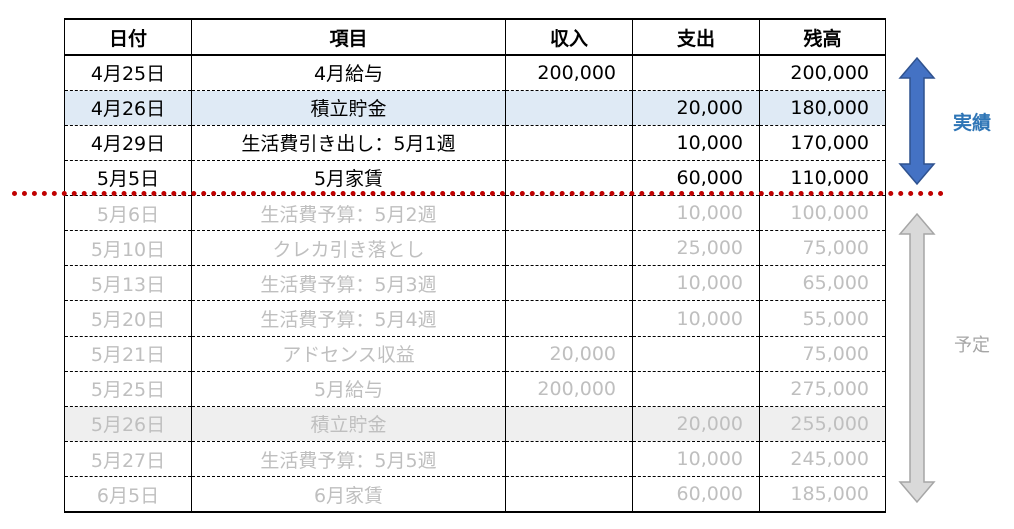  I want to click on header-row: 日付 項目 収入 支出 残高, so click(475, 37).